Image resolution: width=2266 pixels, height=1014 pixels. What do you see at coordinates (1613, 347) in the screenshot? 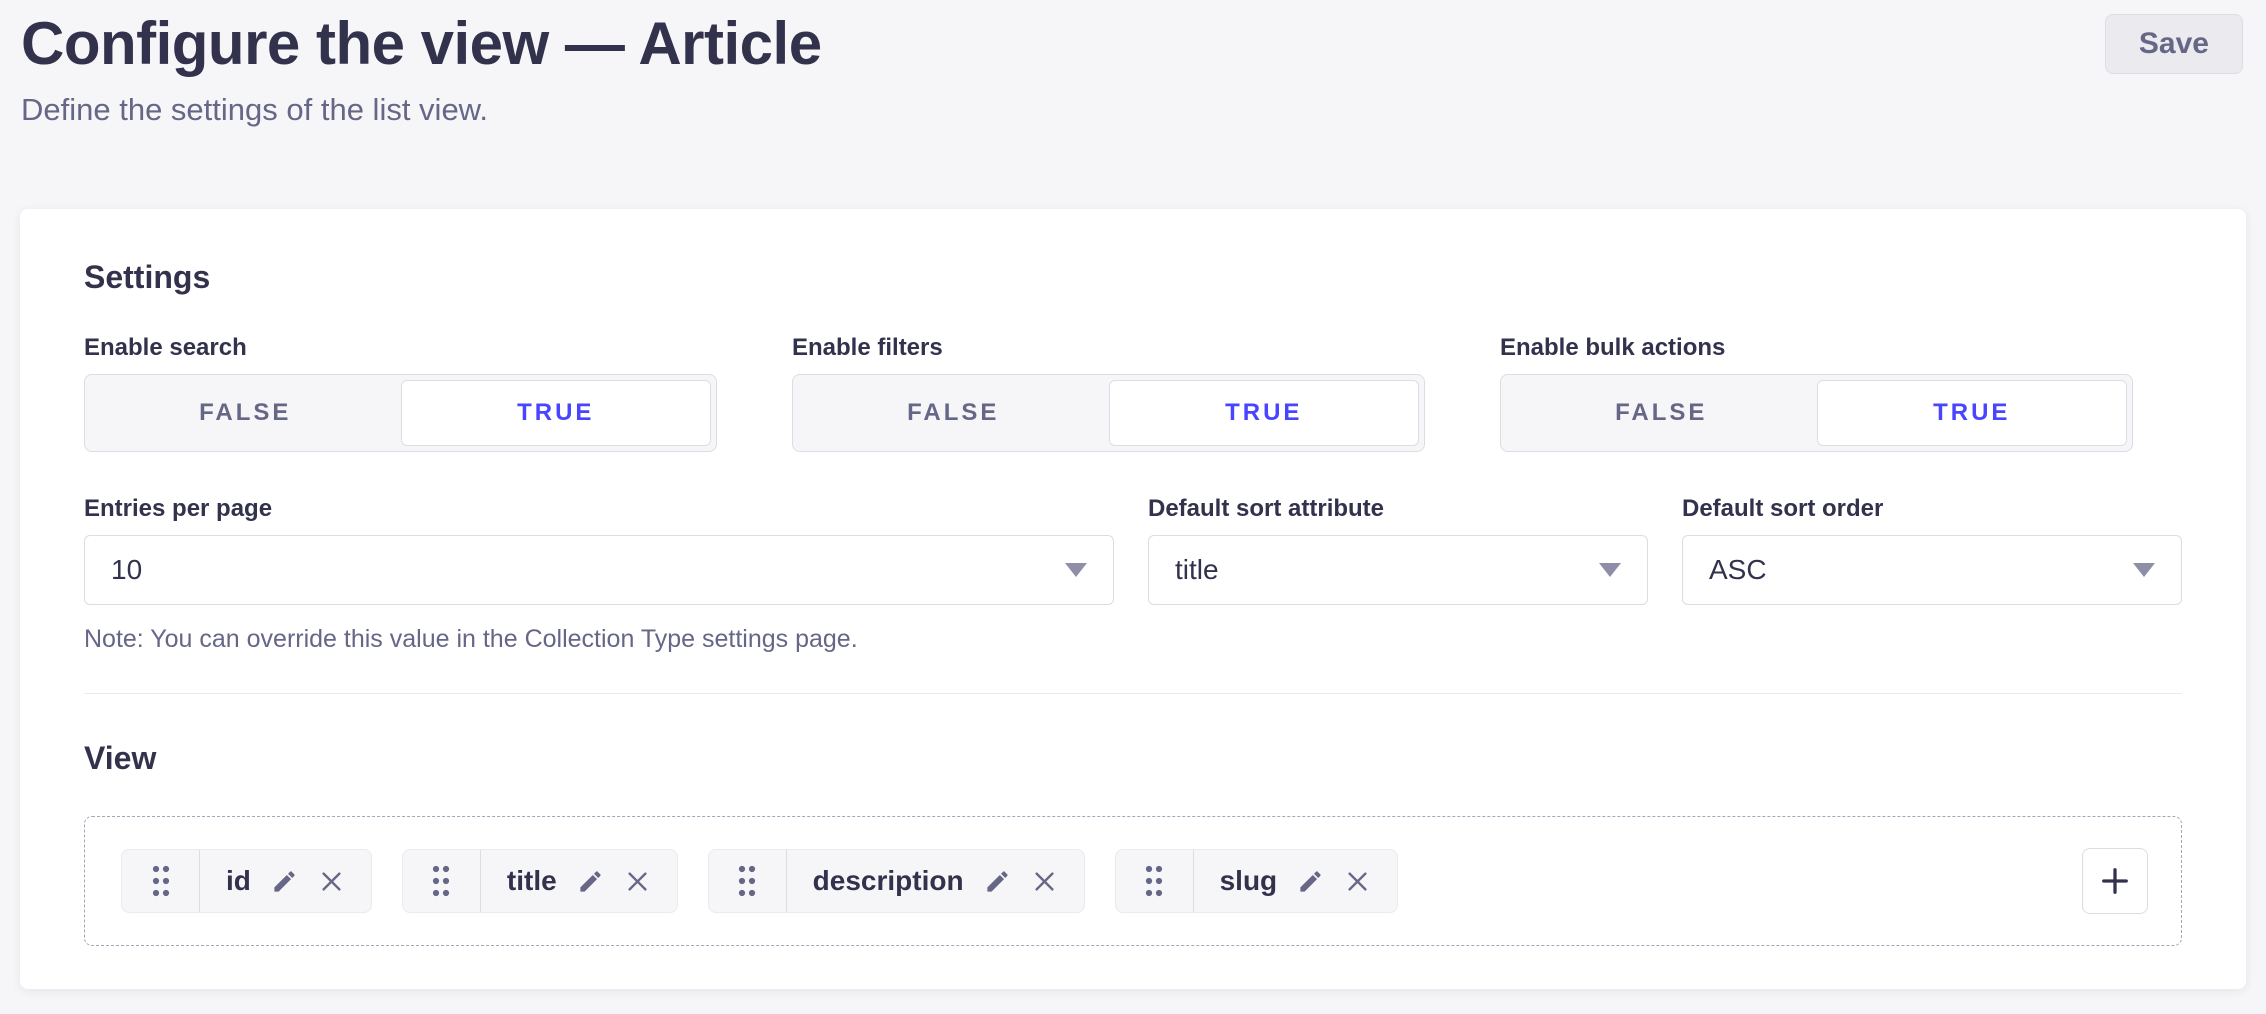
I see `enable-bulk-actions-label: Enable bulk actions` at bounding box center [1613, 347].